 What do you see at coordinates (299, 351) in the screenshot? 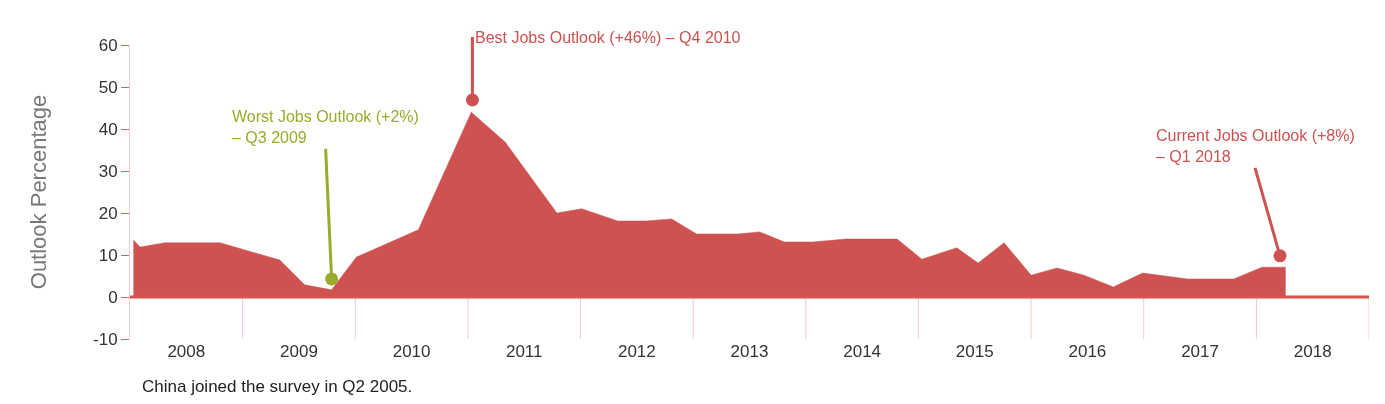
I see `x-tick-label: 2009` at bounding box center [299, 351].